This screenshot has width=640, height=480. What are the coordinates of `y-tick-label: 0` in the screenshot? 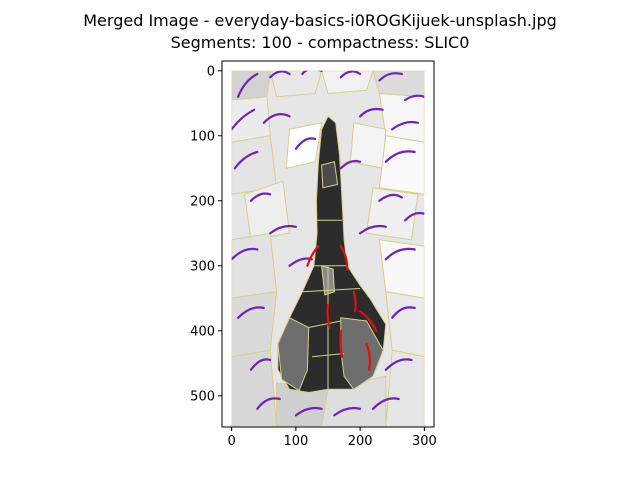 It's located at (211, 71).